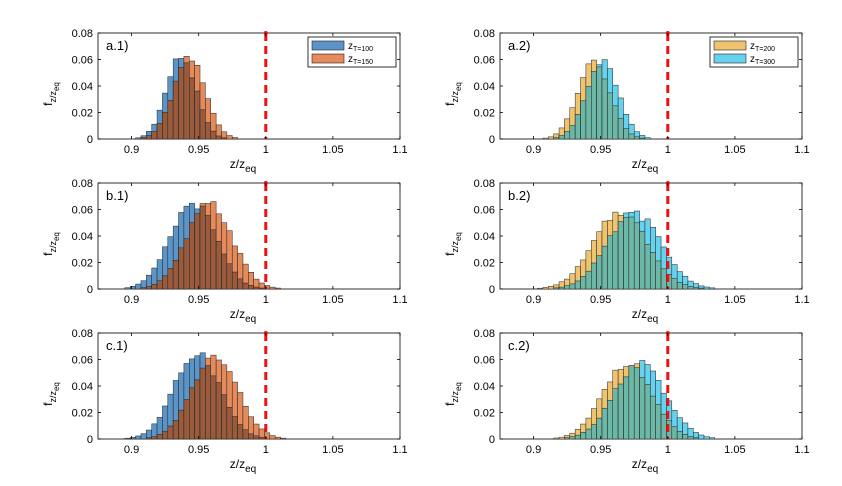  What do you see at coordinates (453, 94) in the screenshot?
I see `y-axis-label: fz/zeq` at bounding box center [453, 94].